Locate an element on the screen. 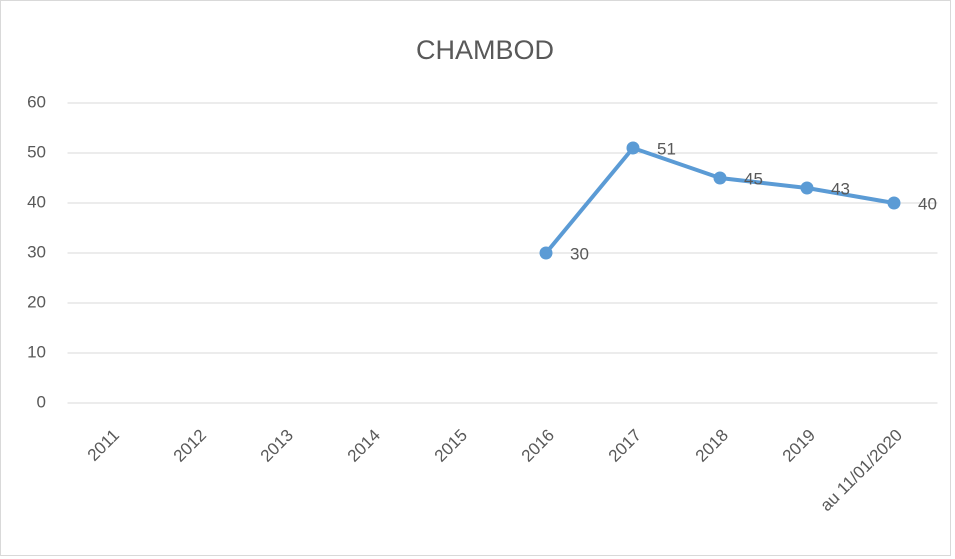 Image resolution: width=955 pixels, height=559 pixels. y-tick-label: 10 is located at coordinates (36, 351).